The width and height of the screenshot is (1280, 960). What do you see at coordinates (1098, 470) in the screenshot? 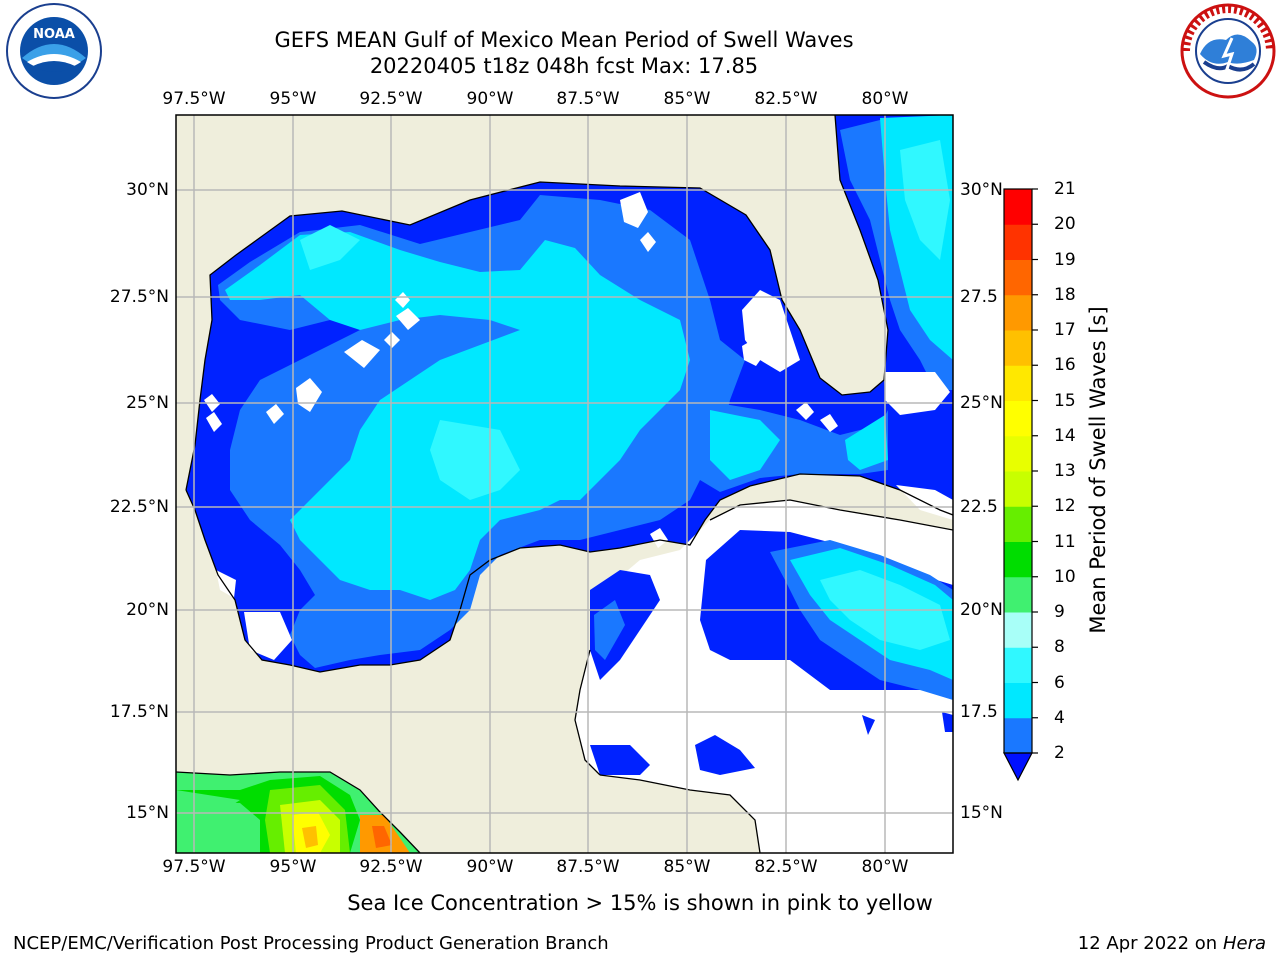
I see `colorbar-label: Mean Period of Swell Waves [s]` at bounding box center [1098, 470].